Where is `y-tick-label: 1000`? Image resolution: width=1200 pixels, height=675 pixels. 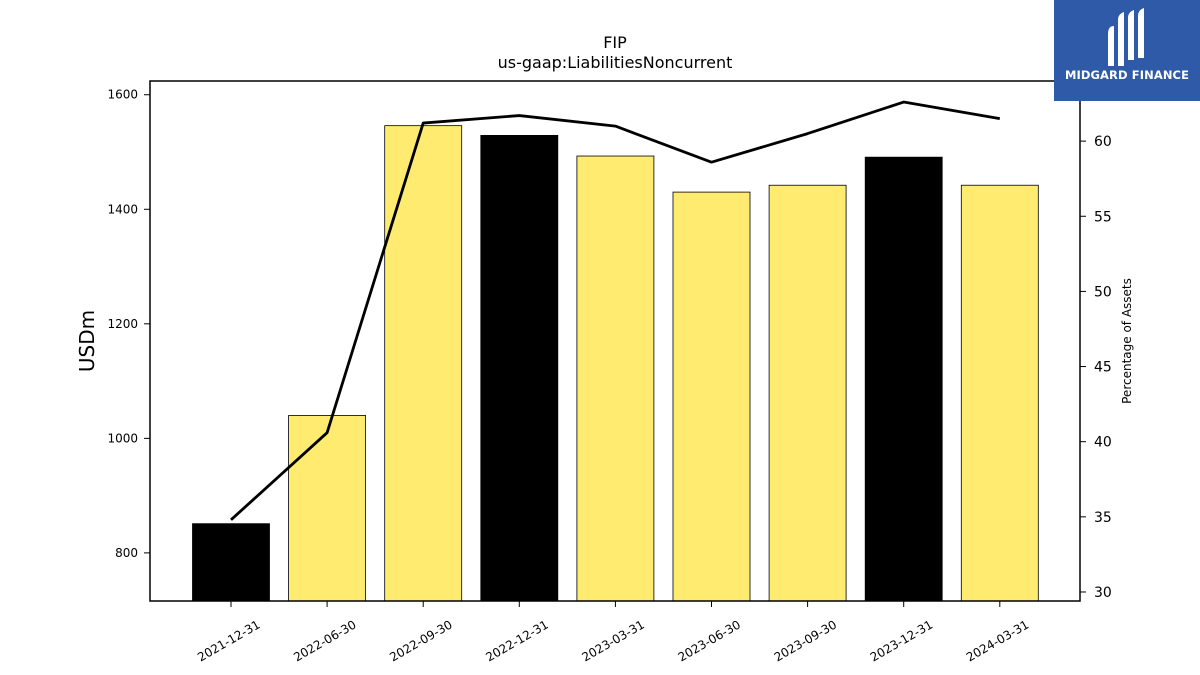
y-tick-label: 1000 is located at coordinates (122, 438).